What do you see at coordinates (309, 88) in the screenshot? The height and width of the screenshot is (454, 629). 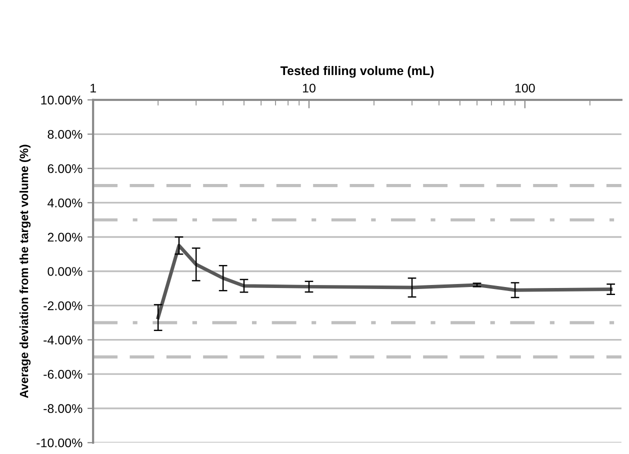 I see `x-tick-label: 10` at bounding box center [309, 88].